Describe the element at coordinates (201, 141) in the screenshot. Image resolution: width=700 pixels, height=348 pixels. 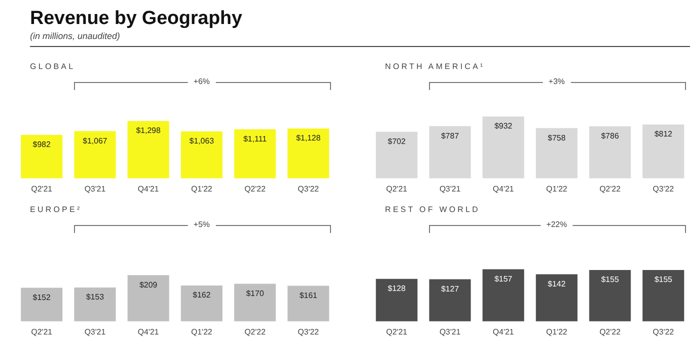
I see `data-label: $1,063` at that location.